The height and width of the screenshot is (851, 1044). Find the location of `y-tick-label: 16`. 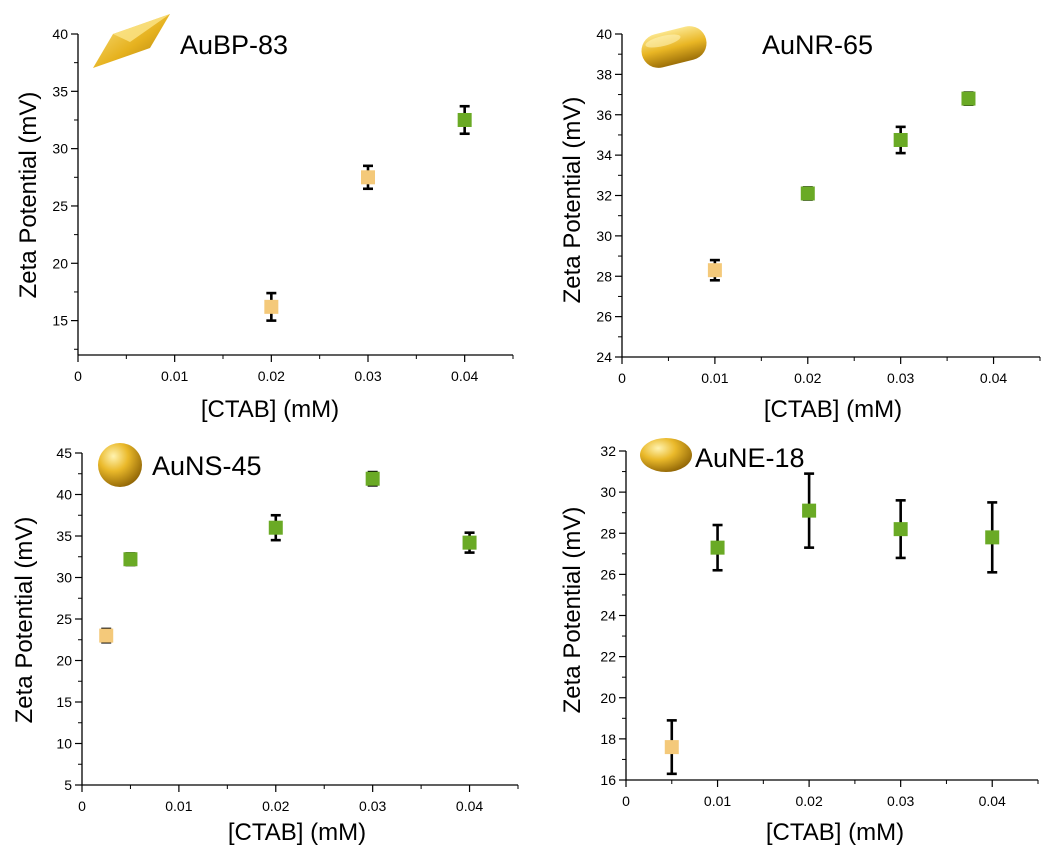

y-tick-label: 16 is located at coordinates (608, 780).